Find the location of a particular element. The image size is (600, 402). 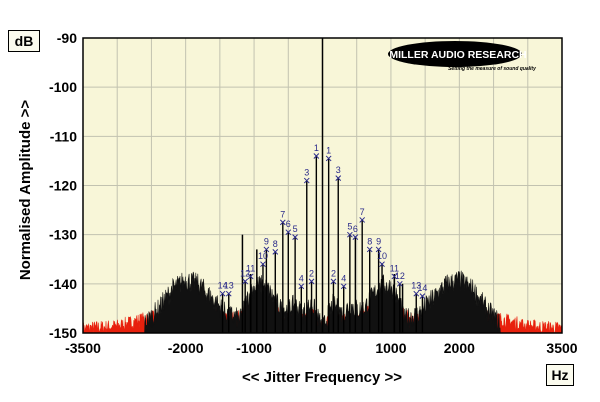

y-tick-labels: -90 -100 -110 -120 -130 -140 -150 is located at coordinates (63, 185).